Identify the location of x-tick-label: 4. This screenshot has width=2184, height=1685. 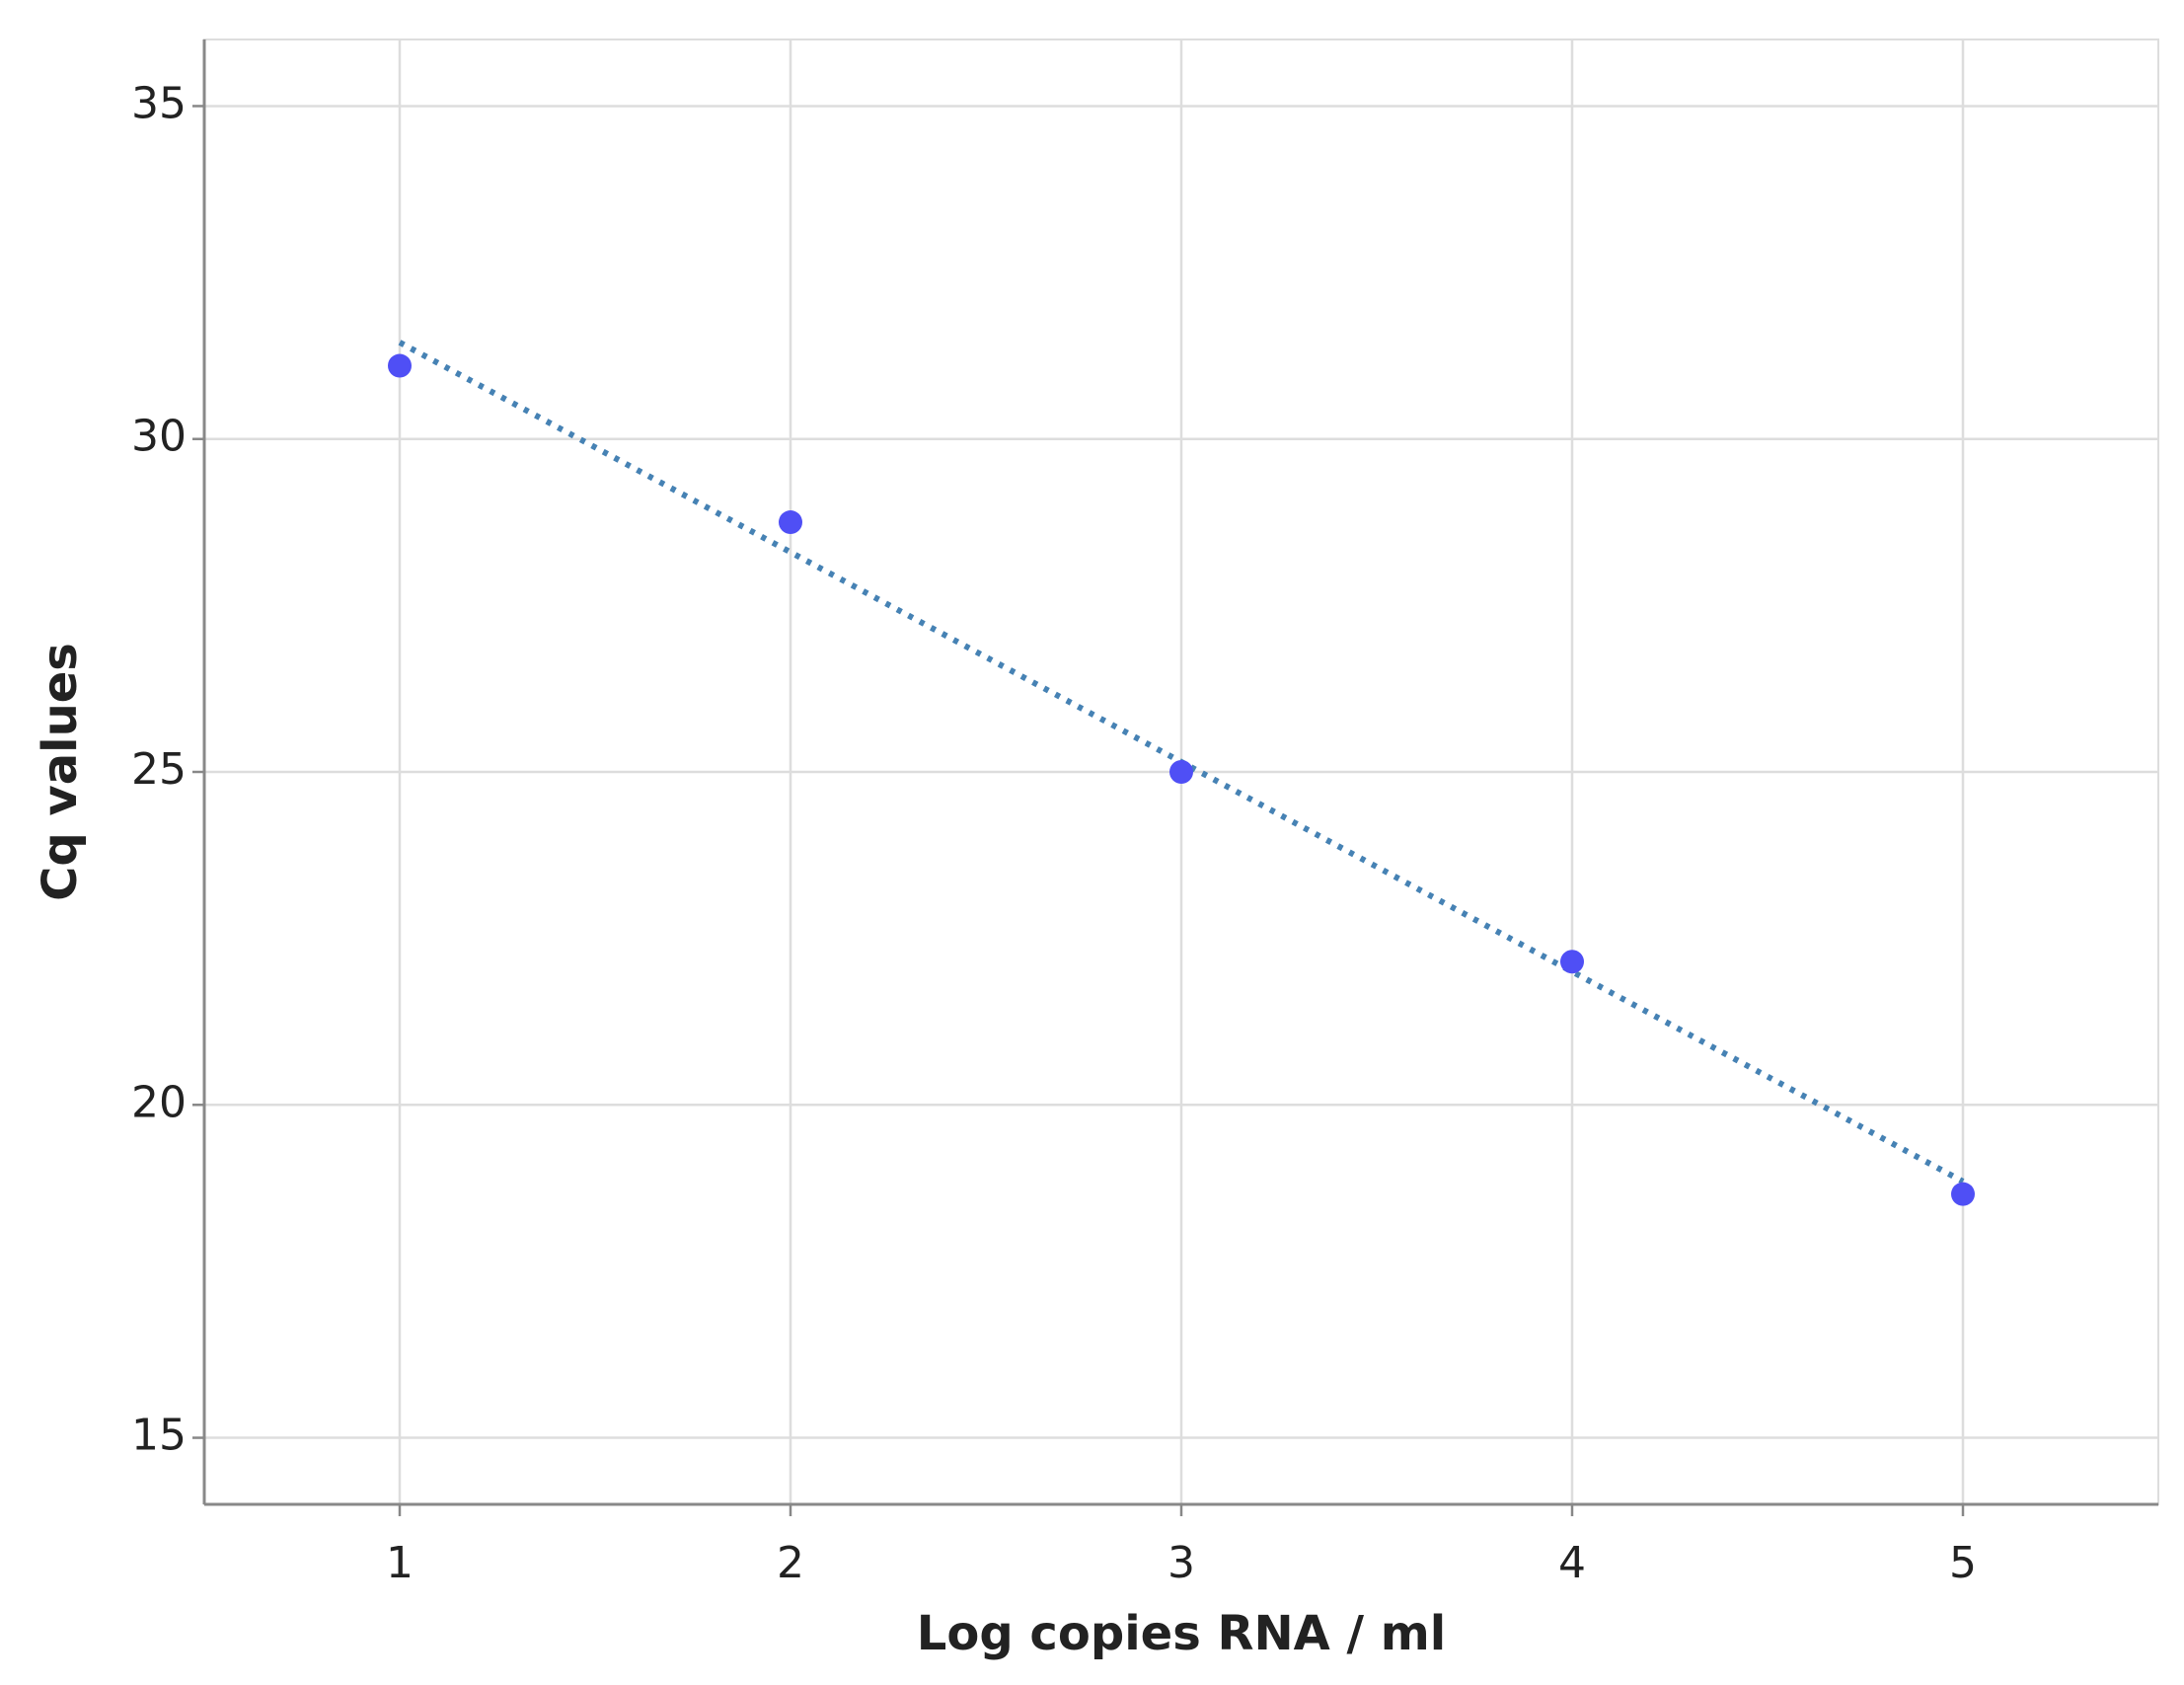
(1572, 1563).